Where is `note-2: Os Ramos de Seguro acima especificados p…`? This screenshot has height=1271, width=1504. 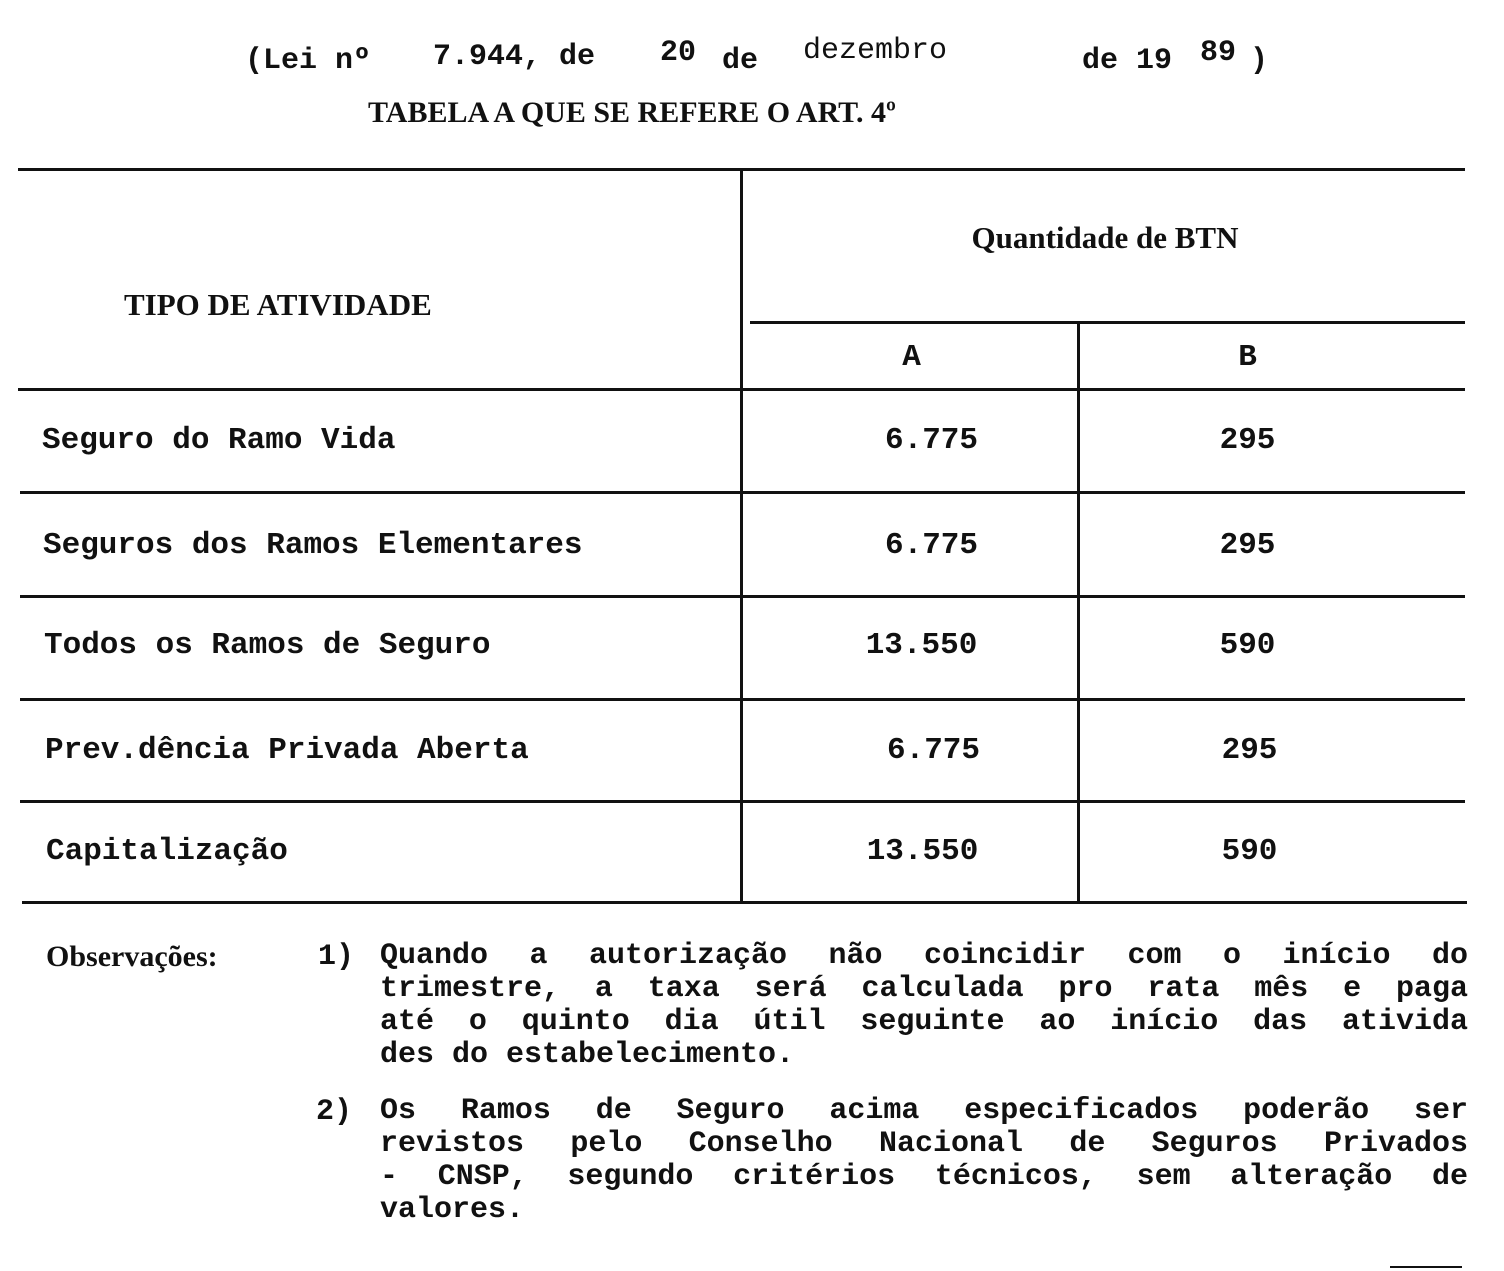
note-2: Os Ramos de Seguro acima especificados p… is located at coordinates (924, 1161).